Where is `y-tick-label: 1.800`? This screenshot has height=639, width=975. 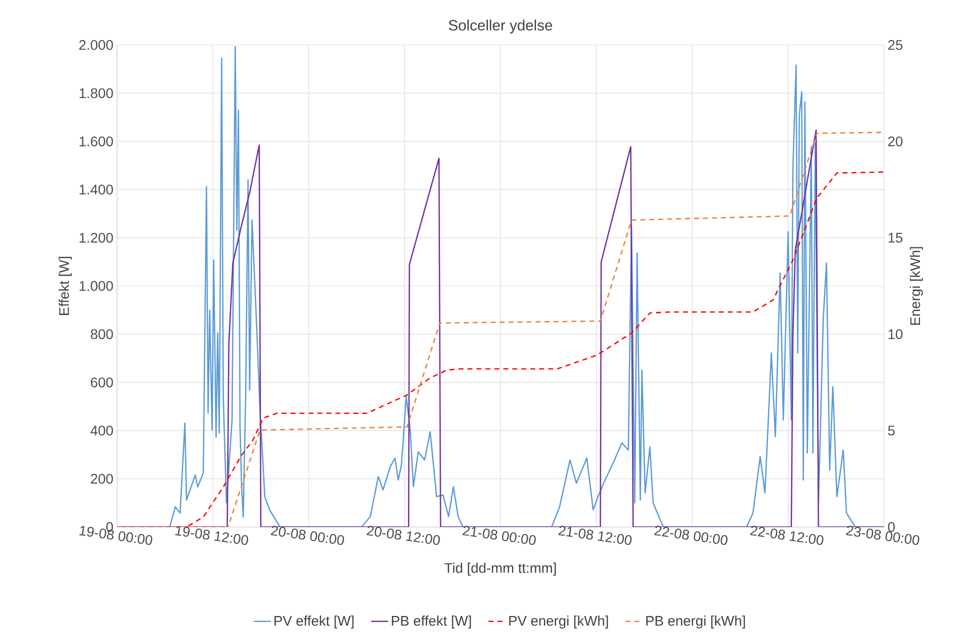
y-tick-label: 1.800 is located at coordinates (96, 93).